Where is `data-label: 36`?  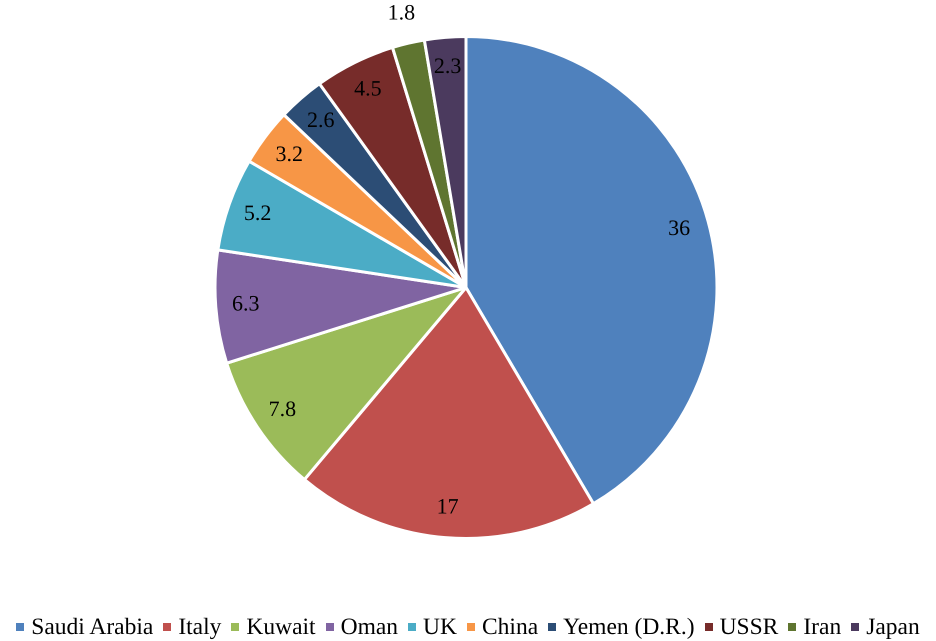
data-label: 36 is located at coordinates (679, 227).